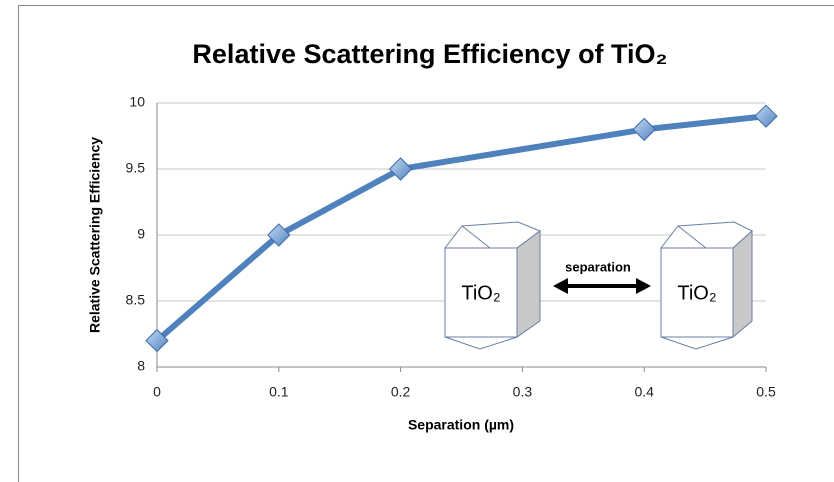 Image resolution: width=834 pixels, height=482 pixels. Describe the element at coordinates (141, 234) in the screenshot. I see `y-tick-label: 9` at that location.